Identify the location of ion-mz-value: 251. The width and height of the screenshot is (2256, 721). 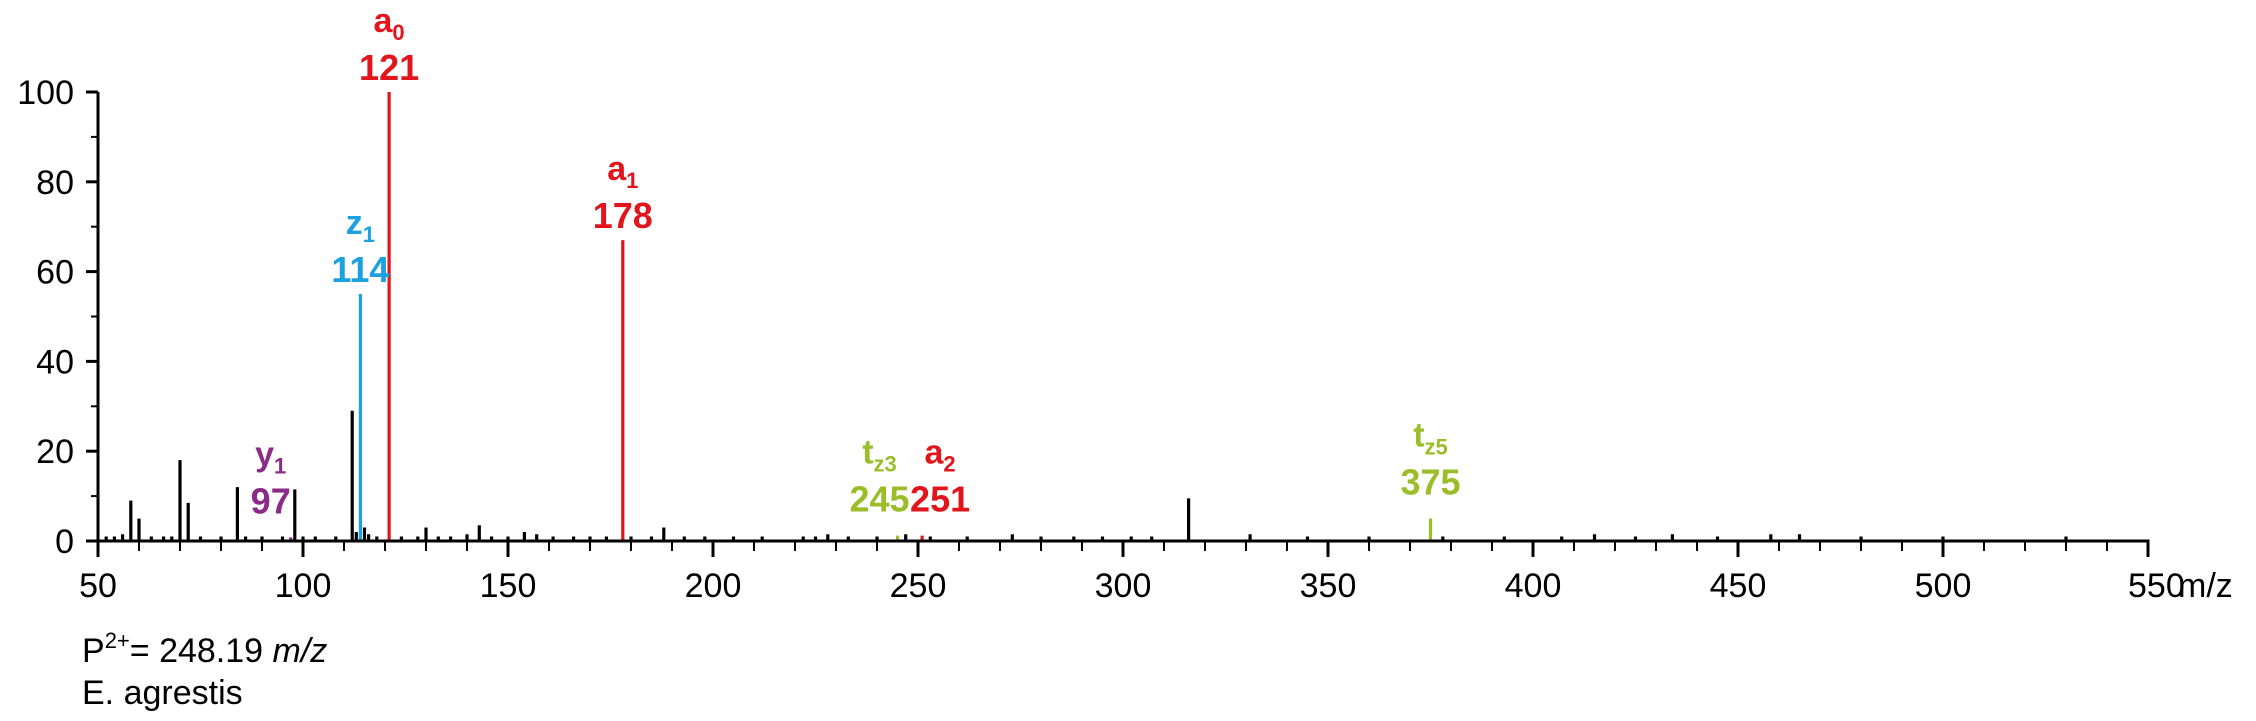
(940, 499).